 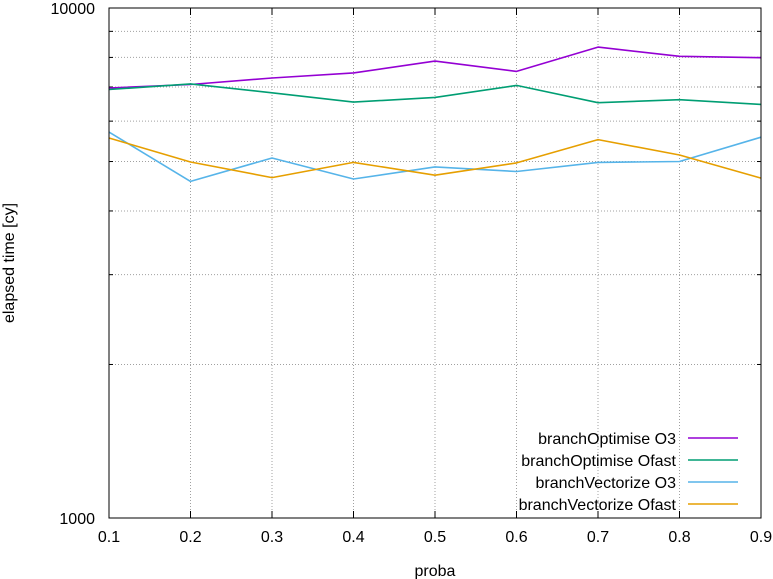 What do you see at coordinates (9, 263) in the screenshot?
I see `y-axis-title: elapsed time [cy]` at bounding box center [9, 263].